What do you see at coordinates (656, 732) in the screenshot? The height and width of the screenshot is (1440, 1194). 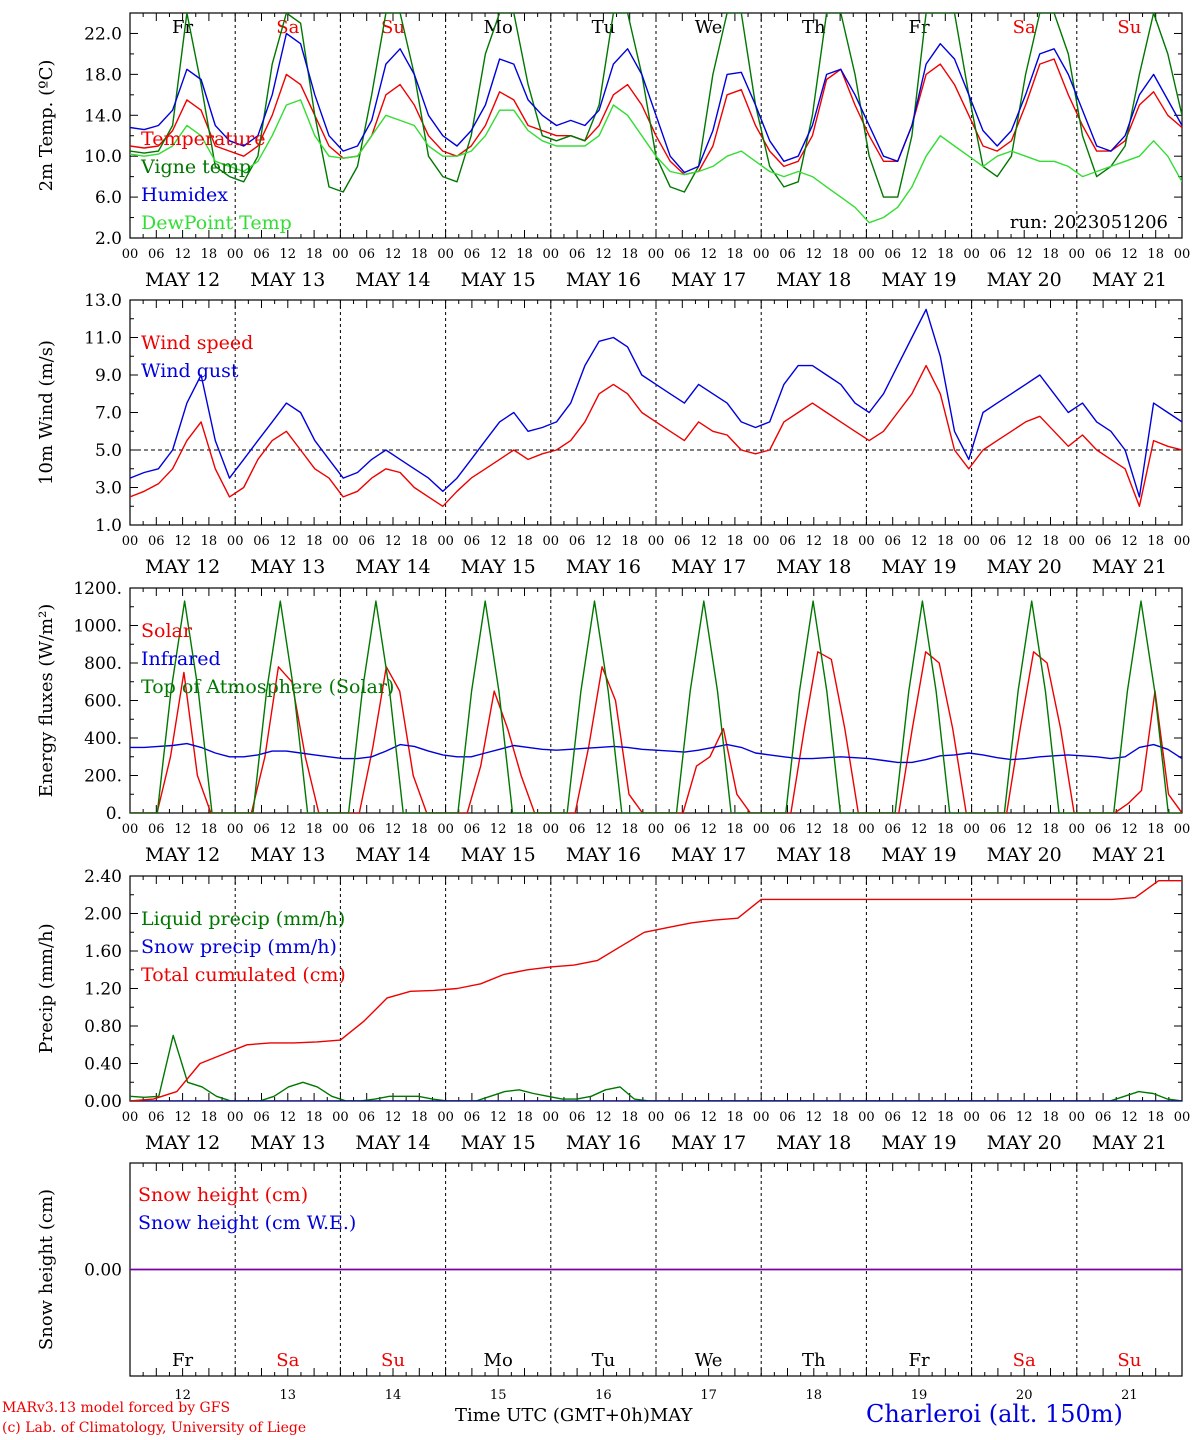 I see `series-line-solar` at bounding box center [656, 732].